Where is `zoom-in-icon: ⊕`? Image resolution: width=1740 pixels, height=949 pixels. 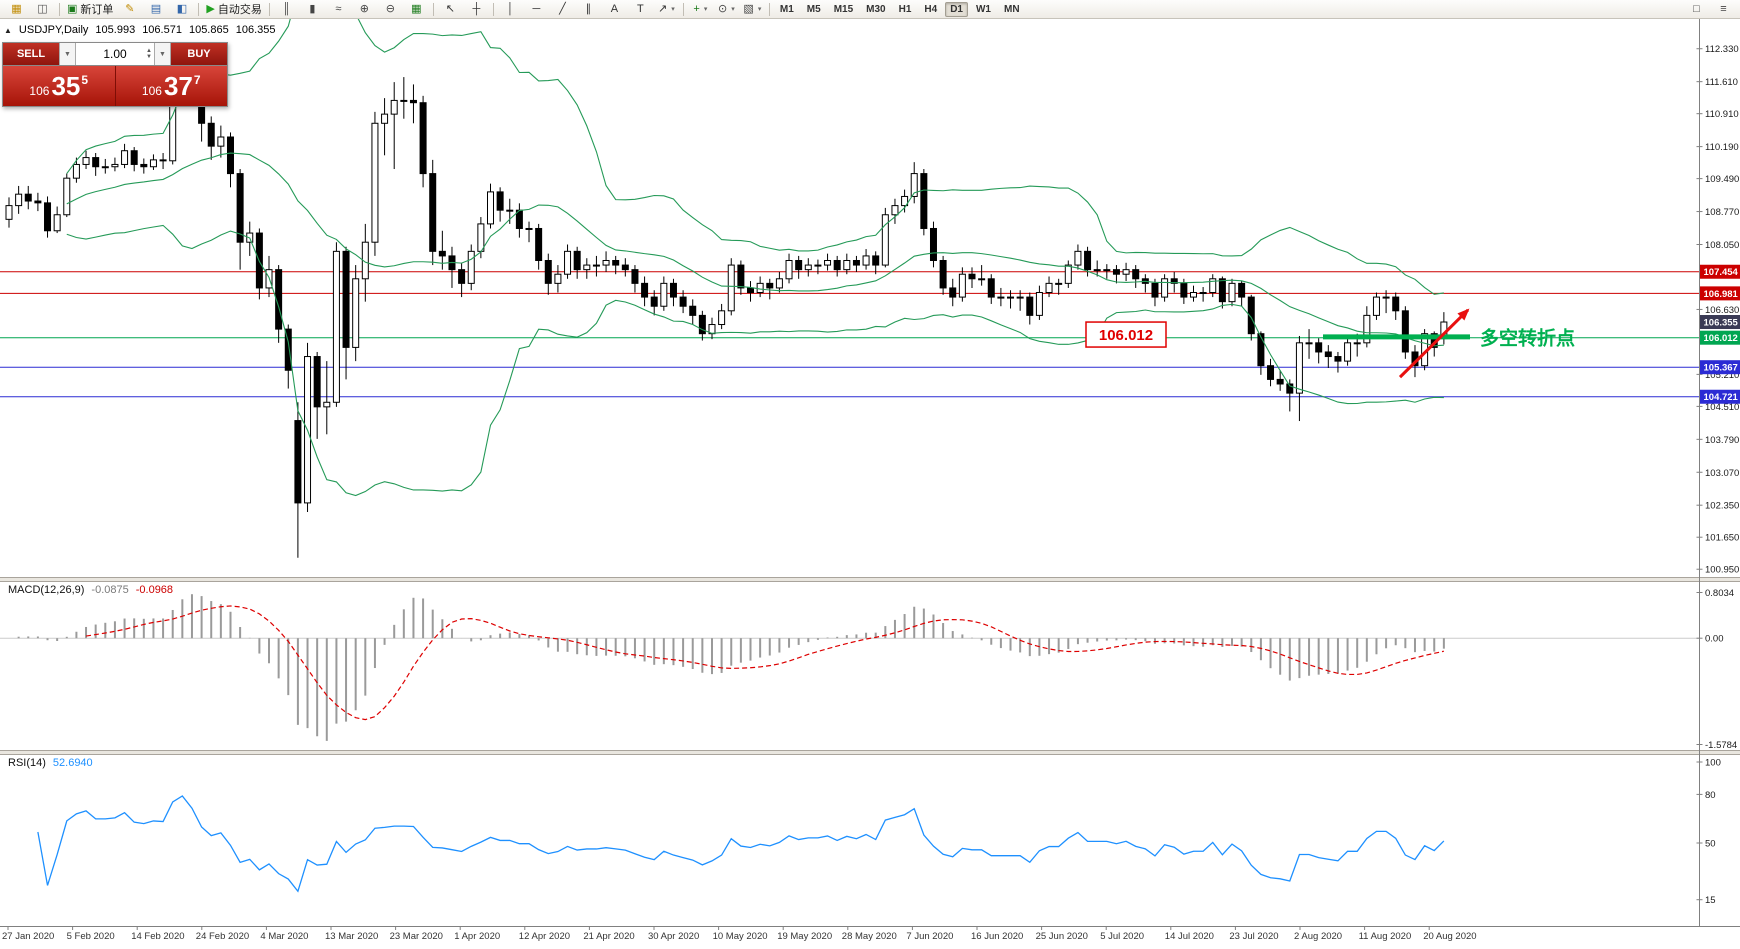 zoom-in-icon: ⊕ is located at coordinates (364, 9).